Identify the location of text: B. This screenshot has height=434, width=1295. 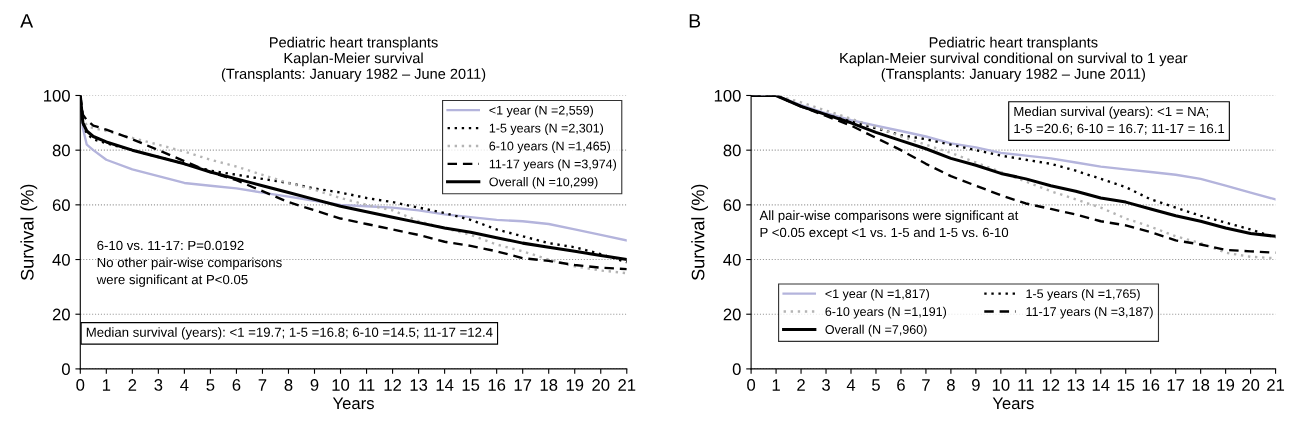
(695, 21).